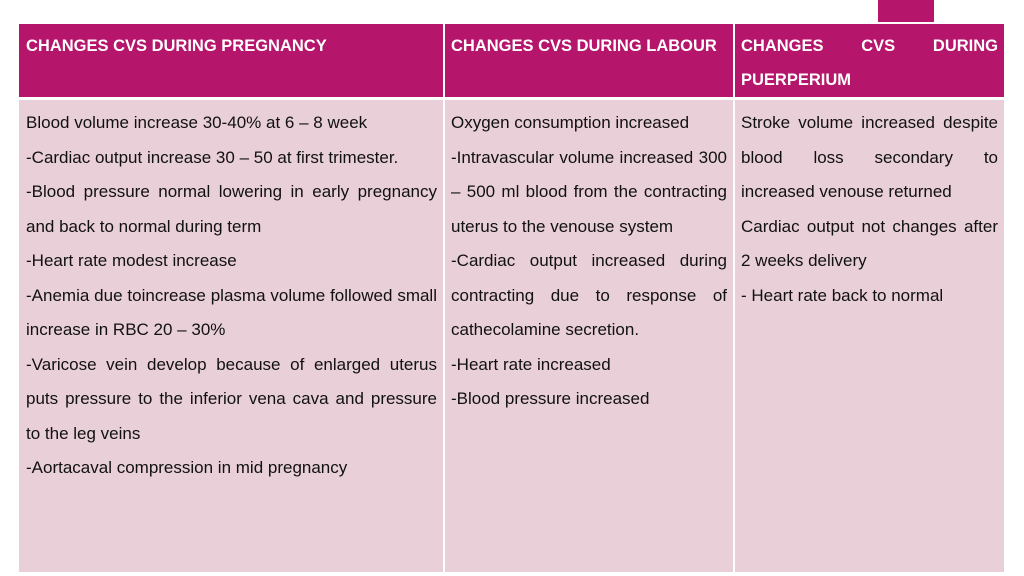 The image size is (1024, 576). What do you see at coordinates (589, 62) in the screenshot?
I see `header-labour: CHANGES CVS DURING LABOUR` at bounding box center [589, 62].